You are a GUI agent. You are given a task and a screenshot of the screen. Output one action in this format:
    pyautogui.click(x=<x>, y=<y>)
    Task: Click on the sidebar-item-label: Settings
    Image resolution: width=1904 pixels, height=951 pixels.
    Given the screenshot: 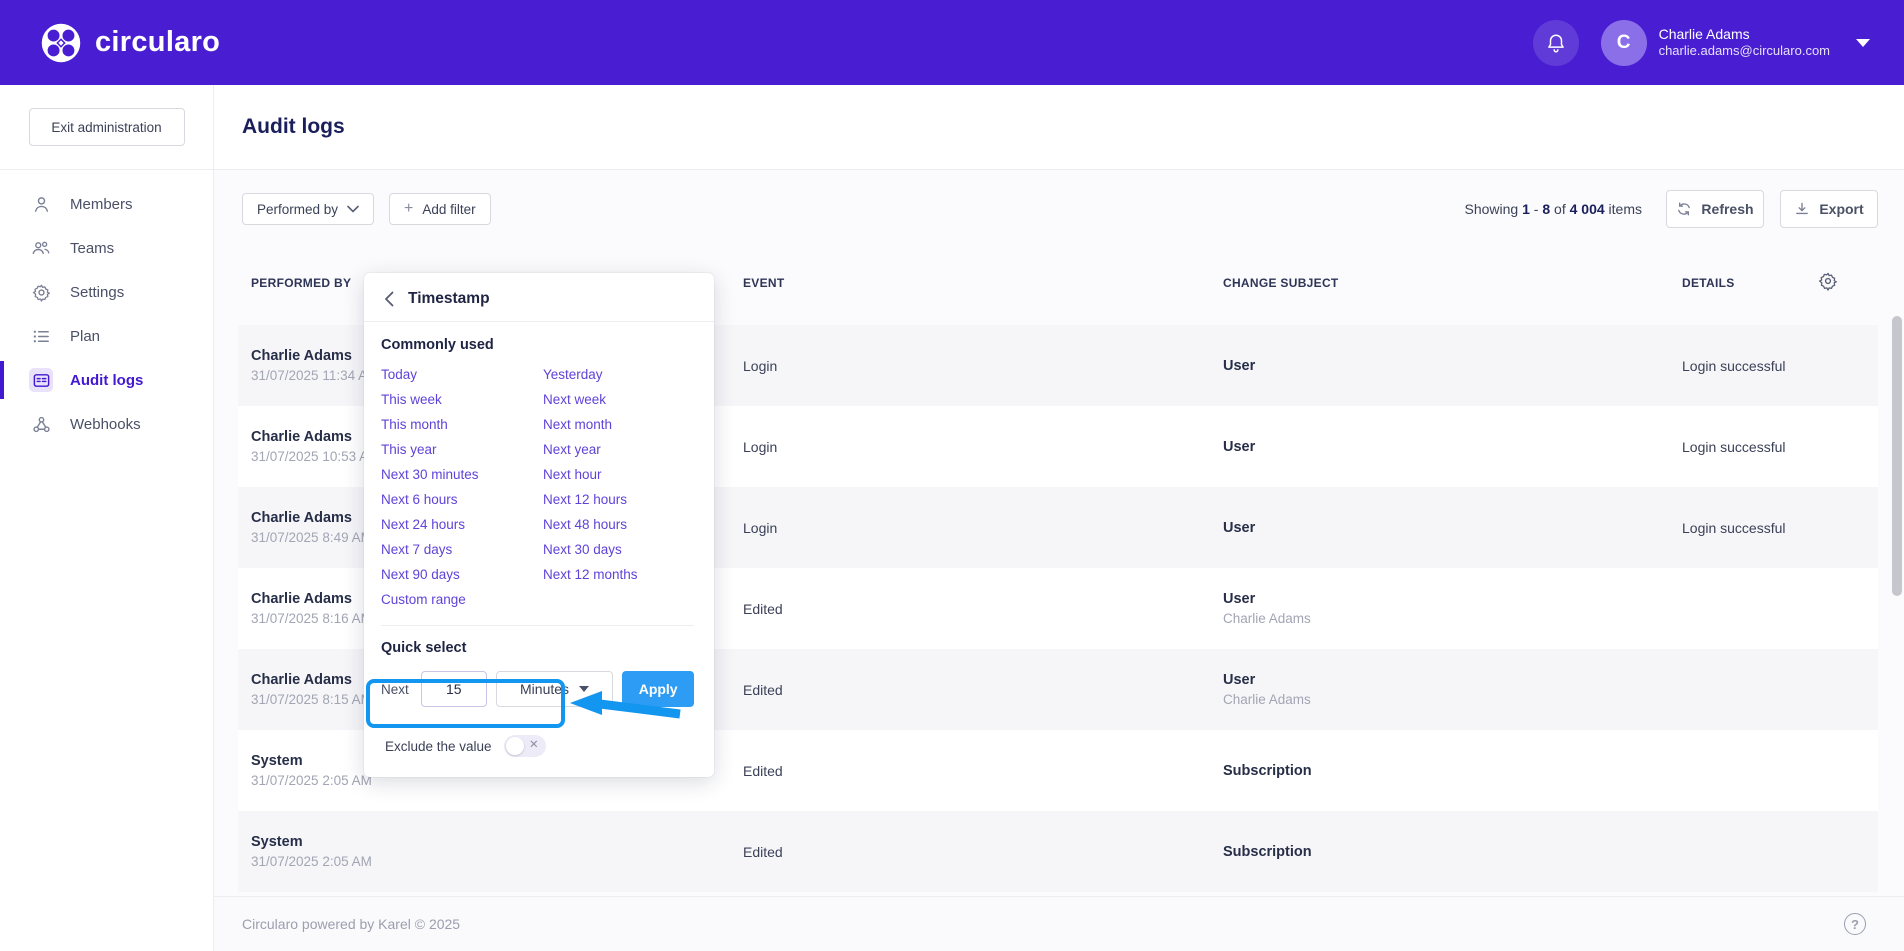 What is the action you would take?
    pyautogui.click(x=97, y=292)
    